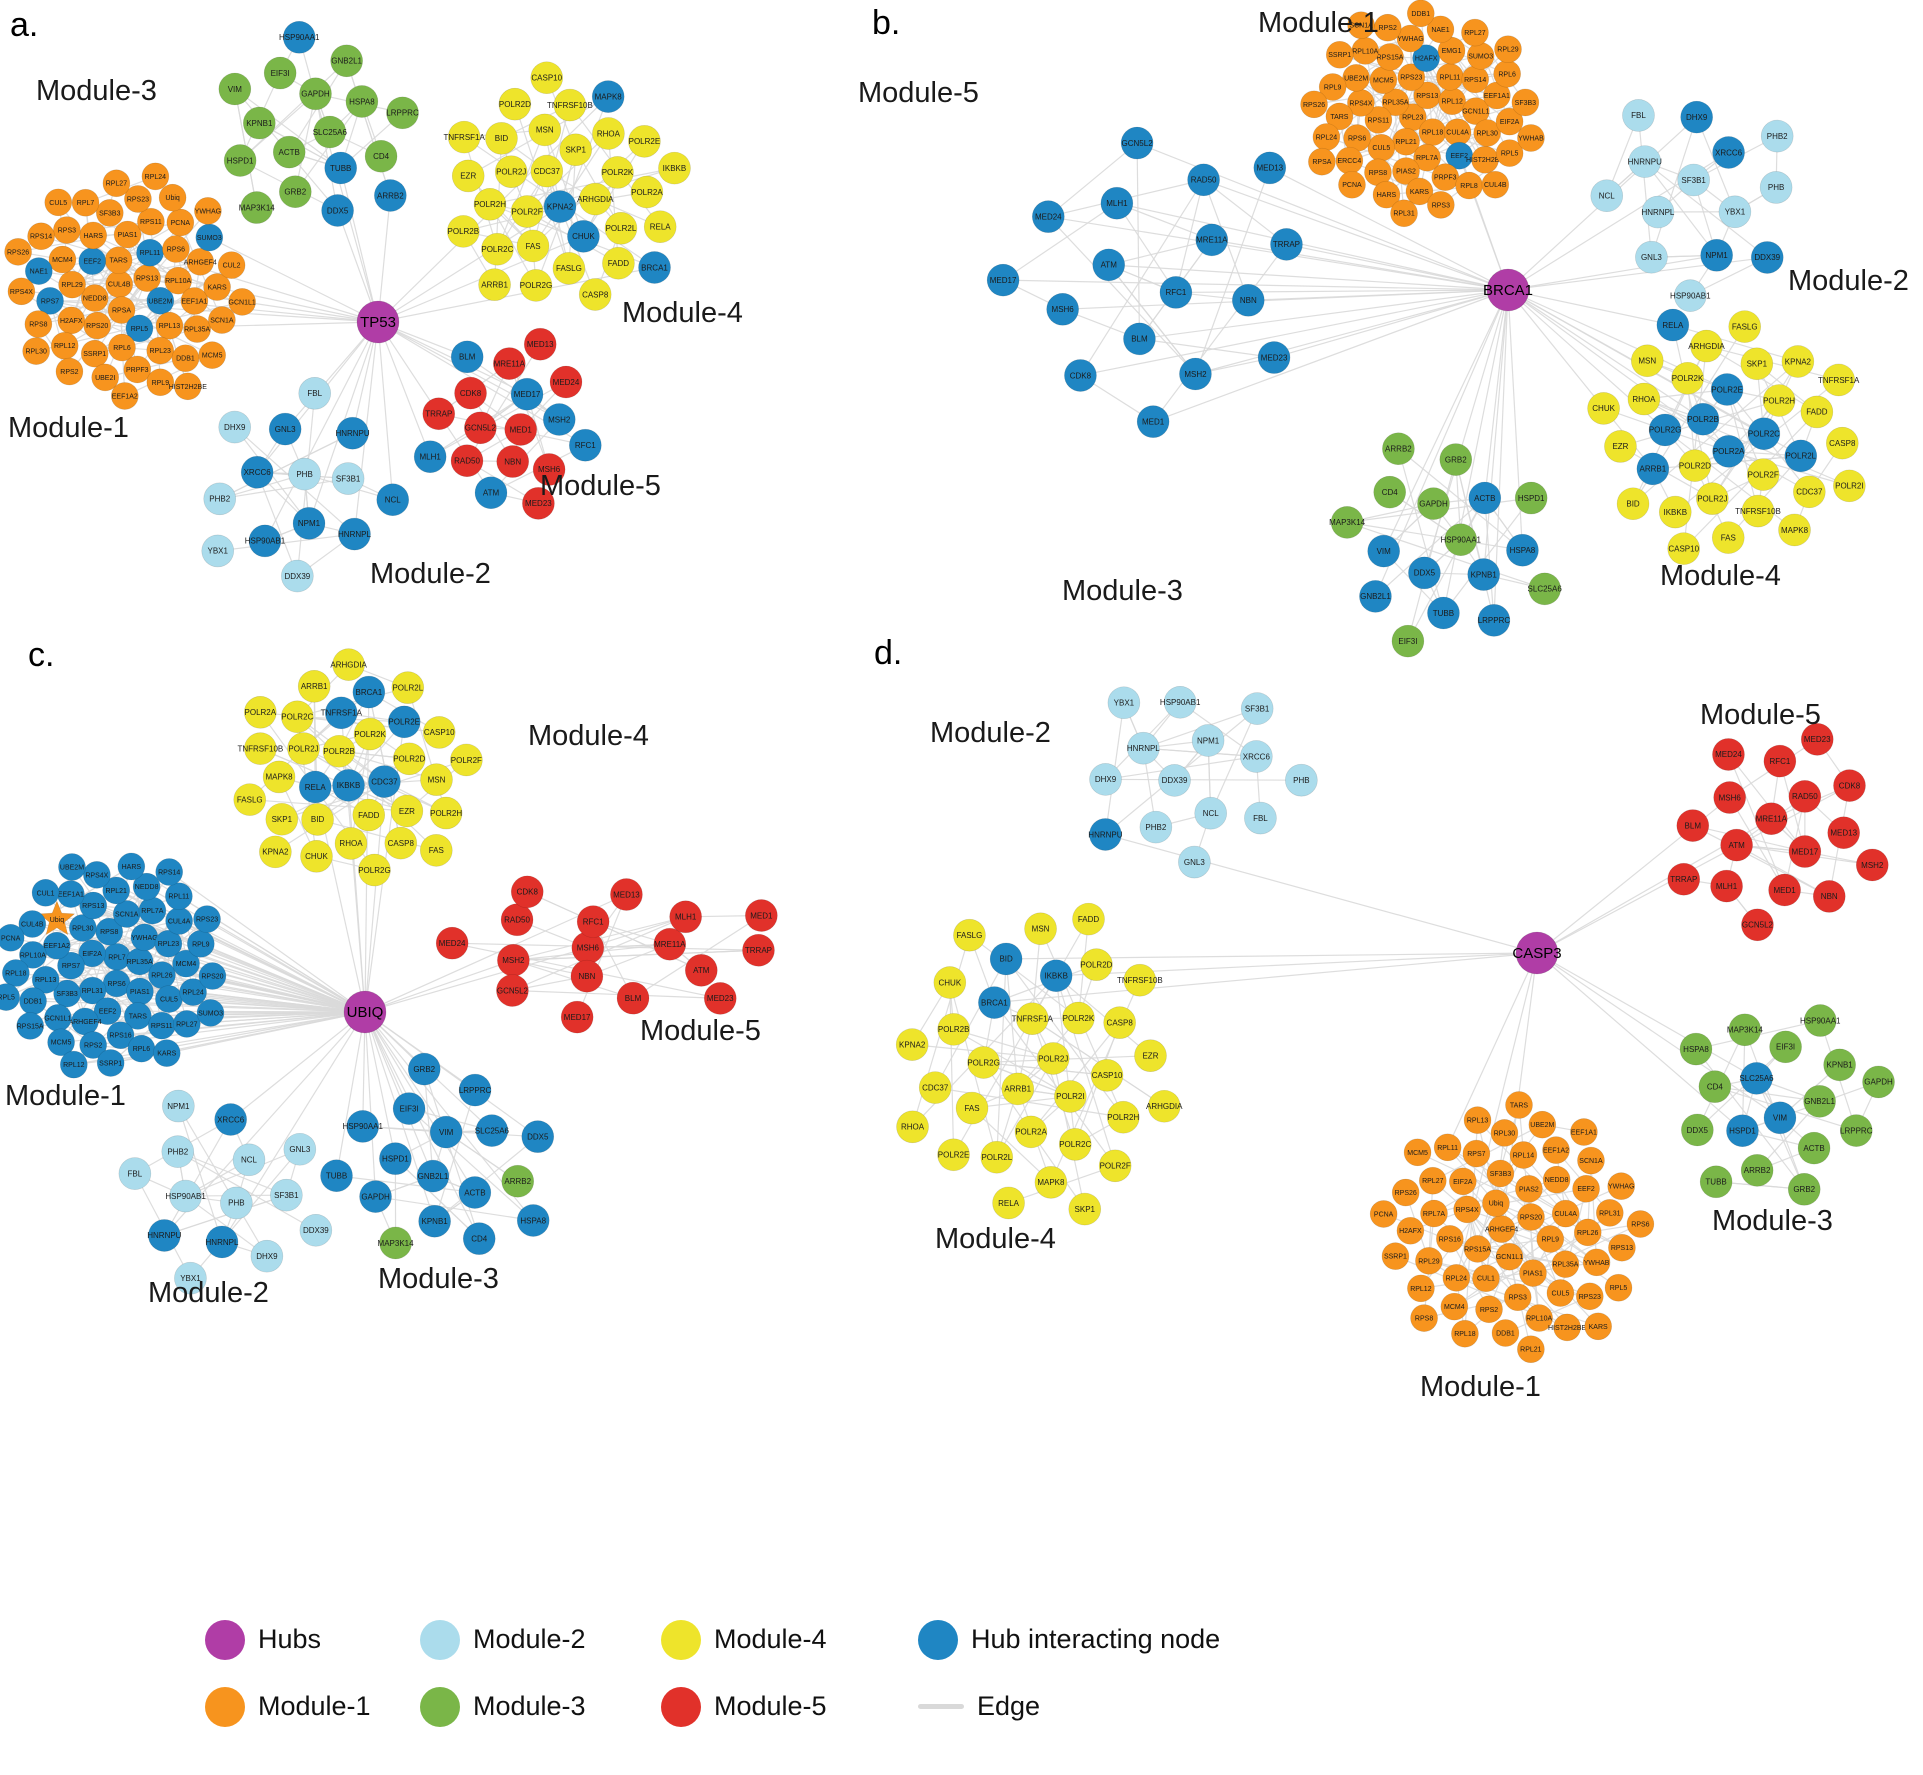 The image size is (1923, 1775). I want to click on node-MSH6: MSH6, so click(1729, 797).